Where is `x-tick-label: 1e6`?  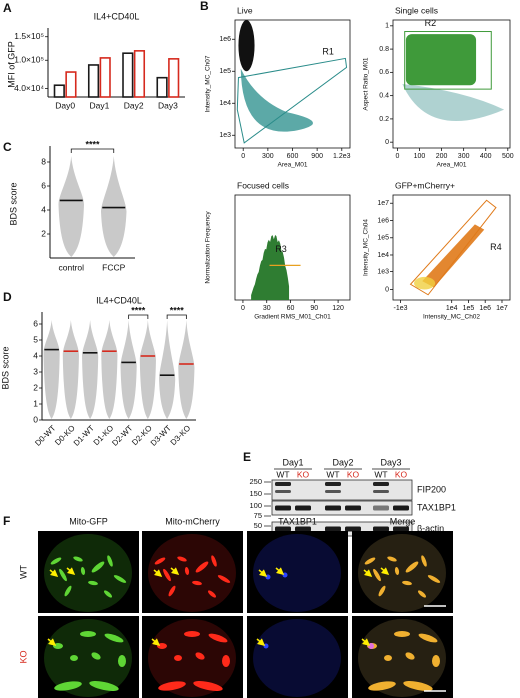
x-tick-label: 1e6 is located at coordinates (485, 308).